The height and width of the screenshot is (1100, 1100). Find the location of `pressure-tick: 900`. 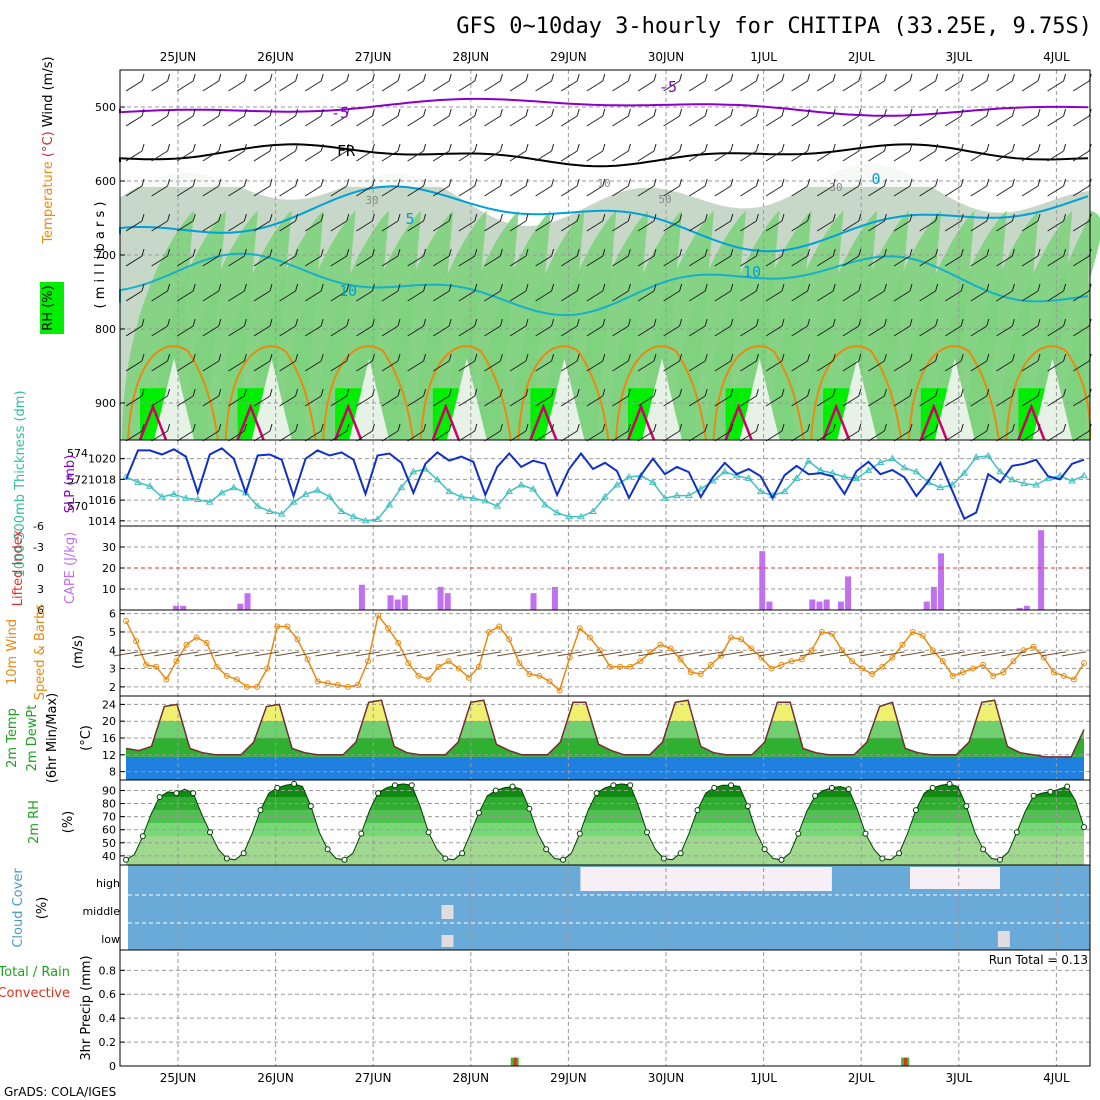

pressure-tick: 900 is located at coordinates (105, 403).